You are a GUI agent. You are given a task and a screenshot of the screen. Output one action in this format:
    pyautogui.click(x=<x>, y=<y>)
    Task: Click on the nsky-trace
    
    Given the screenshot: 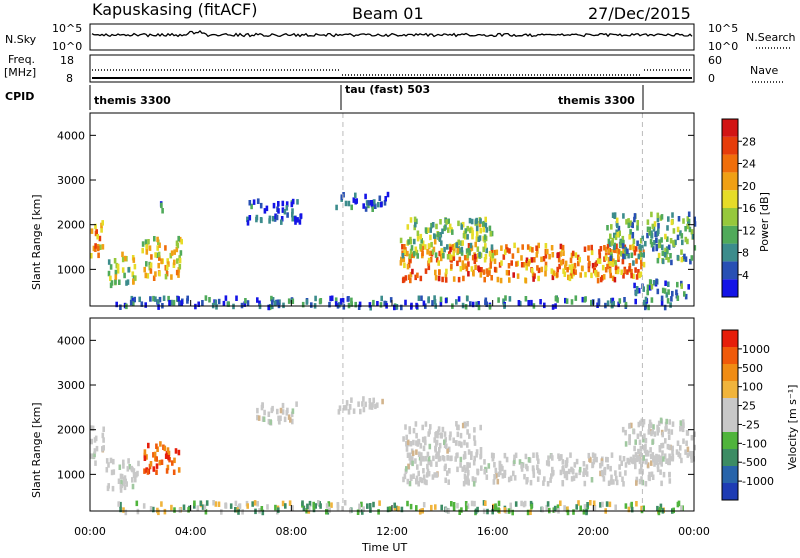 What is the action you would take?
    pyautogui.click(x=392, y=33)
    